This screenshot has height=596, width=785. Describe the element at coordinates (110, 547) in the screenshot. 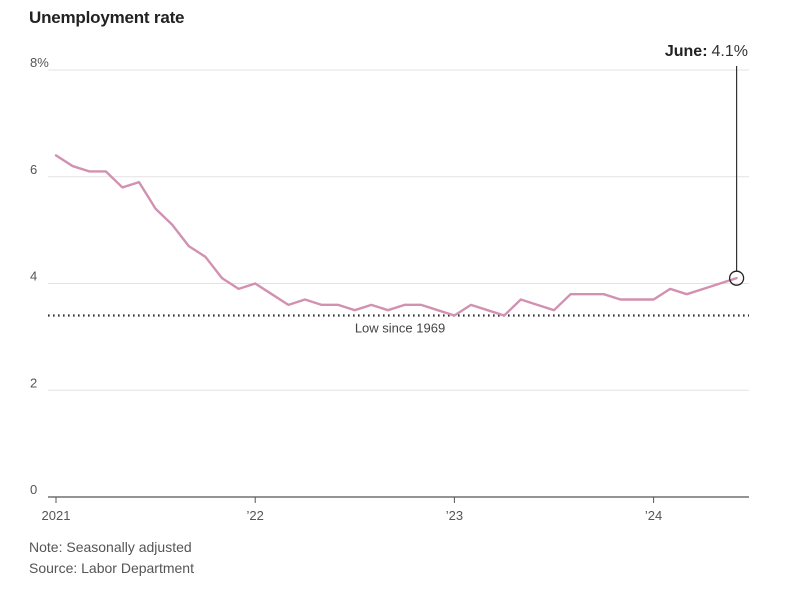

I see `chart-note: Note: Seasonally adjusted` at that location.